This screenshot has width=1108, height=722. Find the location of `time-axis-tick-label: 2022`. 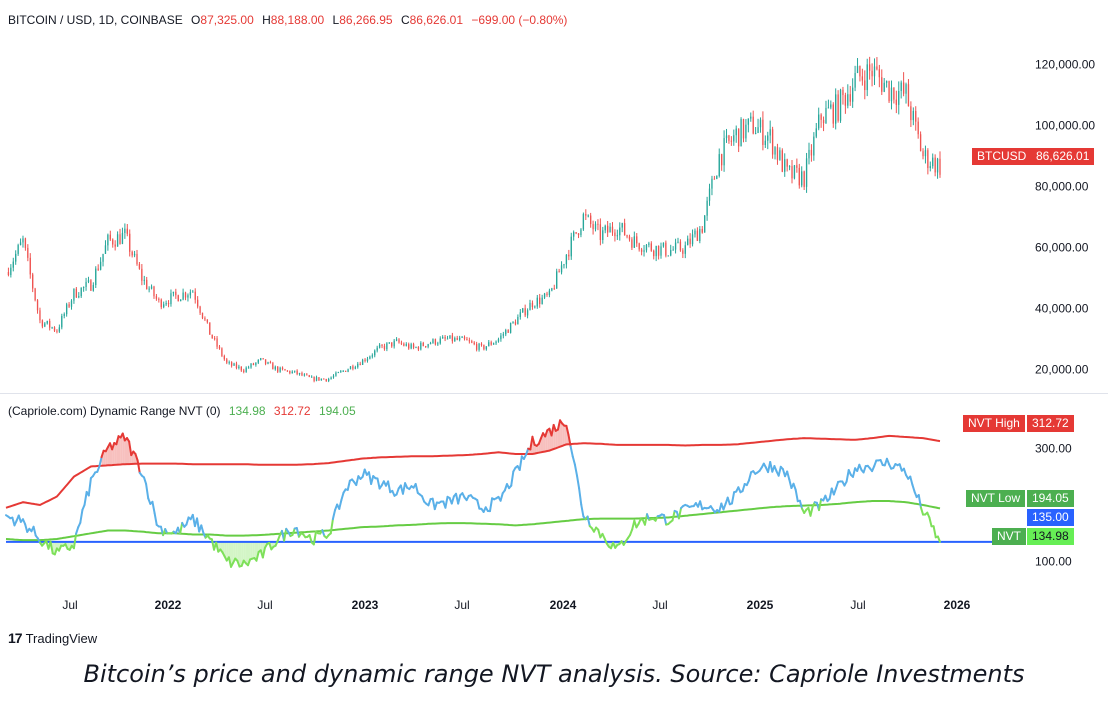

time-axis-tick-label: 2022 is located at coordinates (168, 605).